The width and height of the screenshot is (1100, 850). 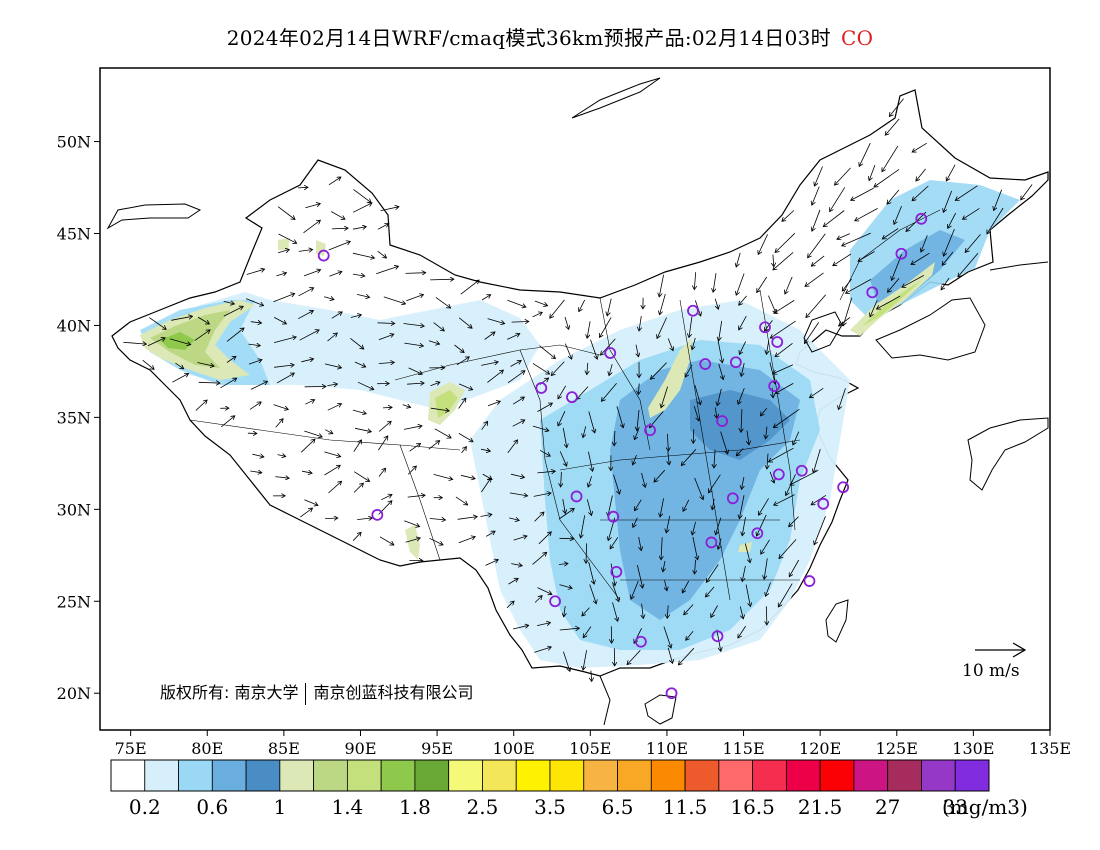 I want to click on copyright-org1: 南京大学, so click(x=266, y=692).